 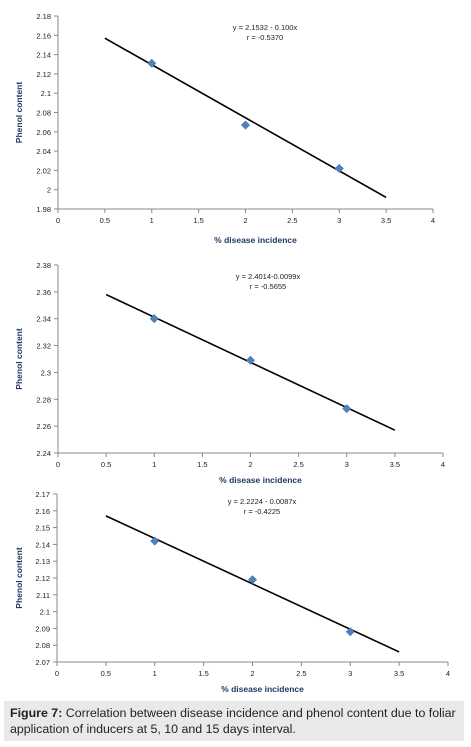 I want to click on chart-3-x-tick-label: 0.5, so click(x=106, y=673).